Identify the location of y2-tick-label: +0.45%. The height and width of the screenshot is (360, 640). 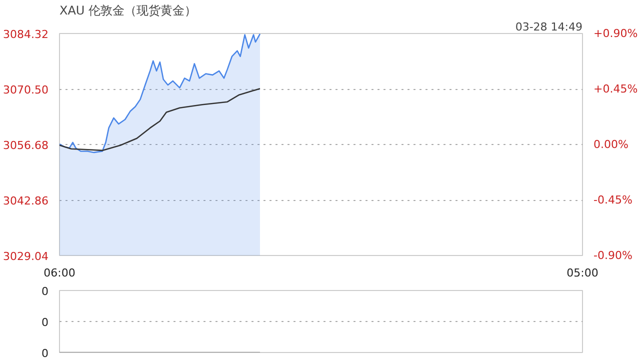
(616, 89).